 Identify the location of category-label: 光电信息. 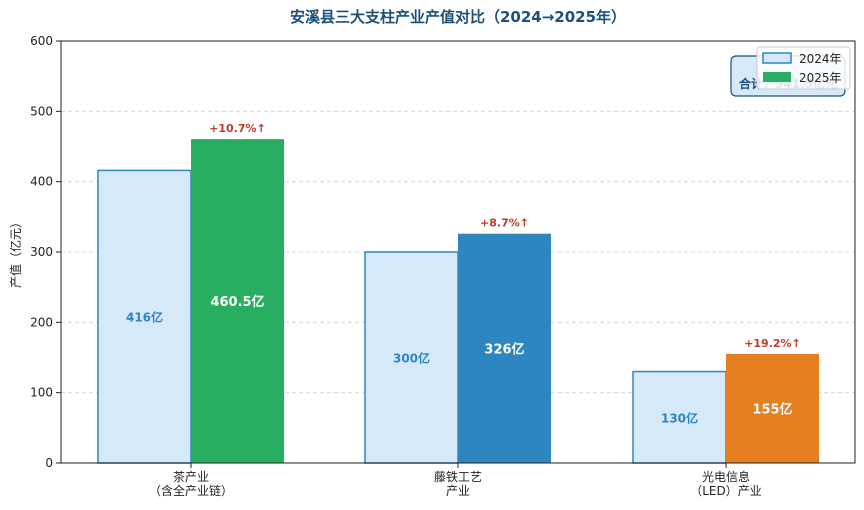
(726, 476).